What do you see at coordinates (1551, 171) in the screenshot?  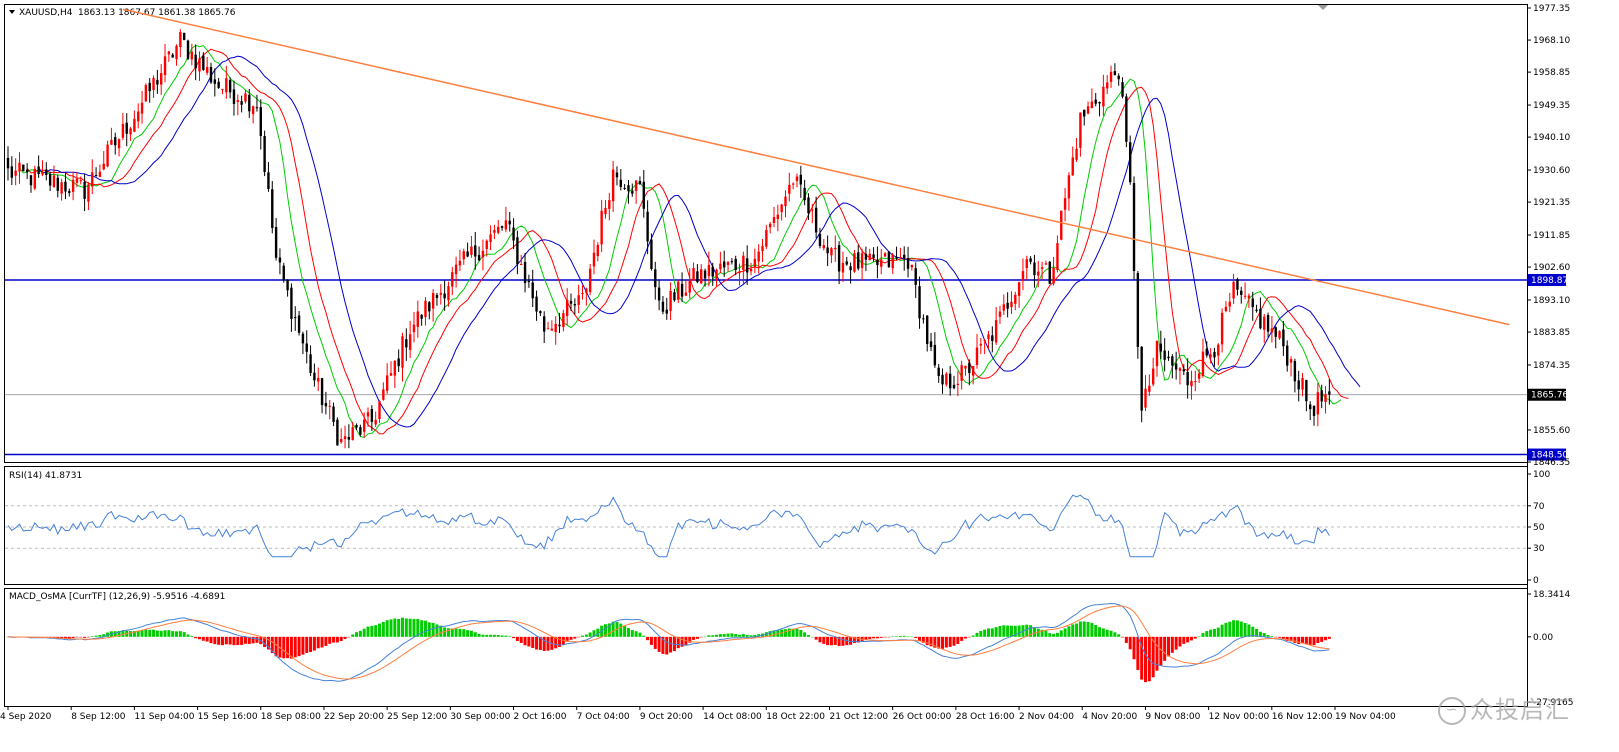 I see `price-tick-label: 1930.60` at bounding box center [1551, 171].